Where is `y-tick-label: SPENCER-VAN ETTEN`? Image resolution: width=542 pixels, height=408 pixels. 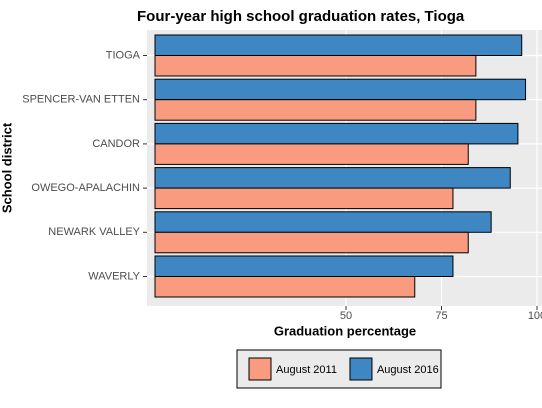 y-tick-label: SPENCER-VAN ETTEN is located at coordinates (81, 100).